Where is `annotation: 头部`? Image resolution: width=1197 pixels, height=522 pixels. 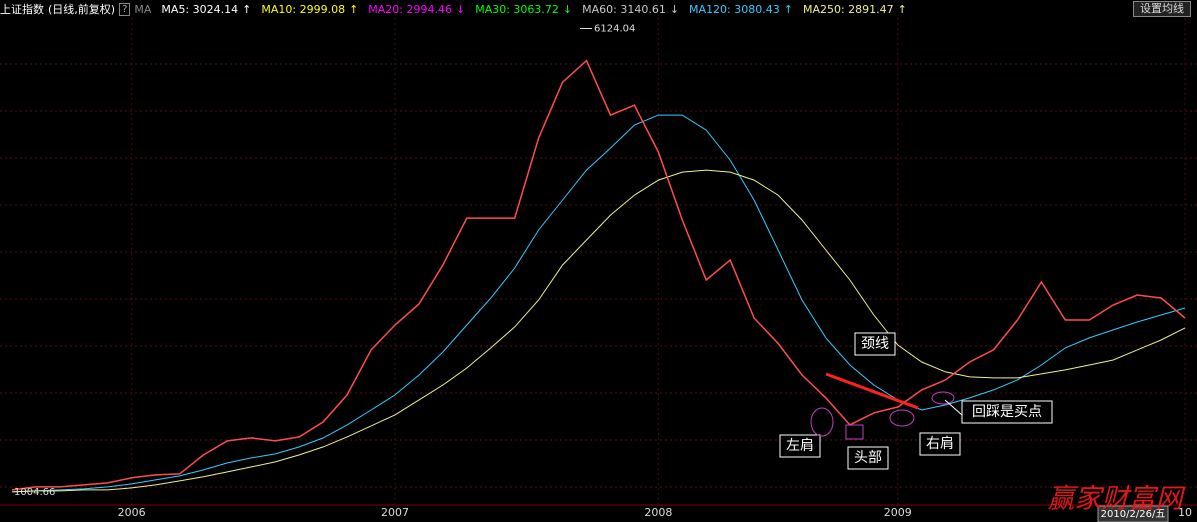
annotation: 头部 is located at coordinates (868, 458).